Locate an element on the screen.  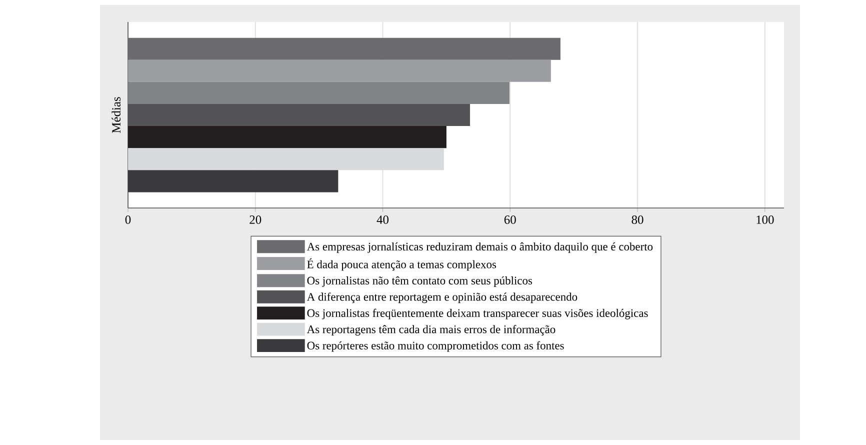
legend-label: Os jornalistas não têm contato com seus públicos is located at coordinates (419, 281).